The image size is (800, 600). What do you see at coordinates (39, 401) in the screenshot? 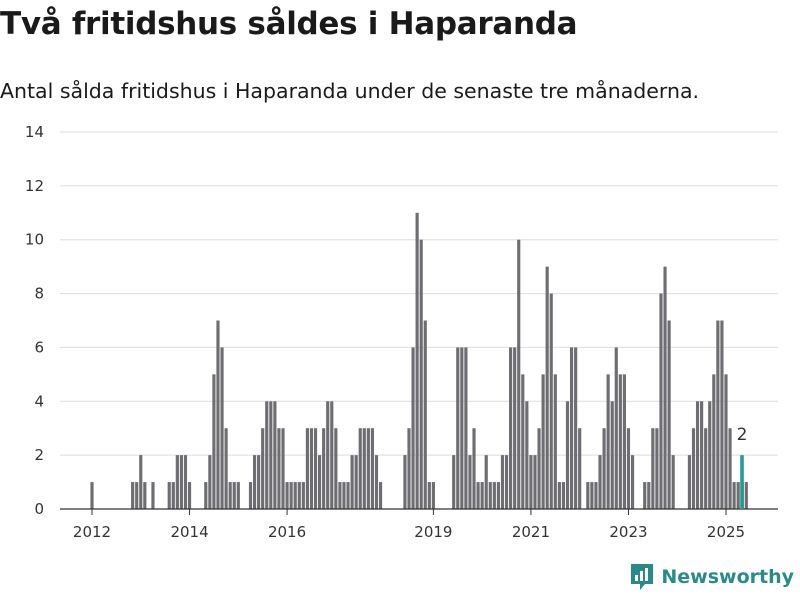
I see `y-tick-label: 4` at bounding box center [39, 401].